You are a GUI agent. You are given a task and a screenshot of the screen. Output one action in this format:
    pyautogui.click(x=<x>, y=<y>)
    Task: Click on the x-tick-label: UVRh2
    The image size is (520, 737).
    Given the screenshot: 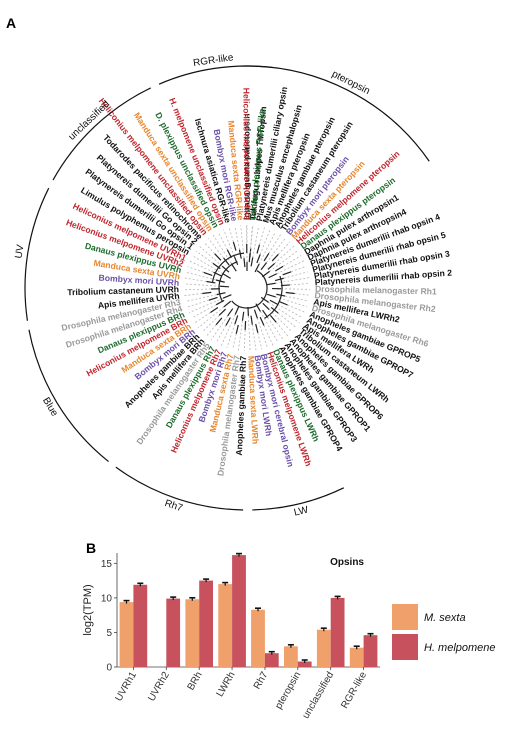 What is the action you would take?
    pyautogui.click(x=159, y=687)
    